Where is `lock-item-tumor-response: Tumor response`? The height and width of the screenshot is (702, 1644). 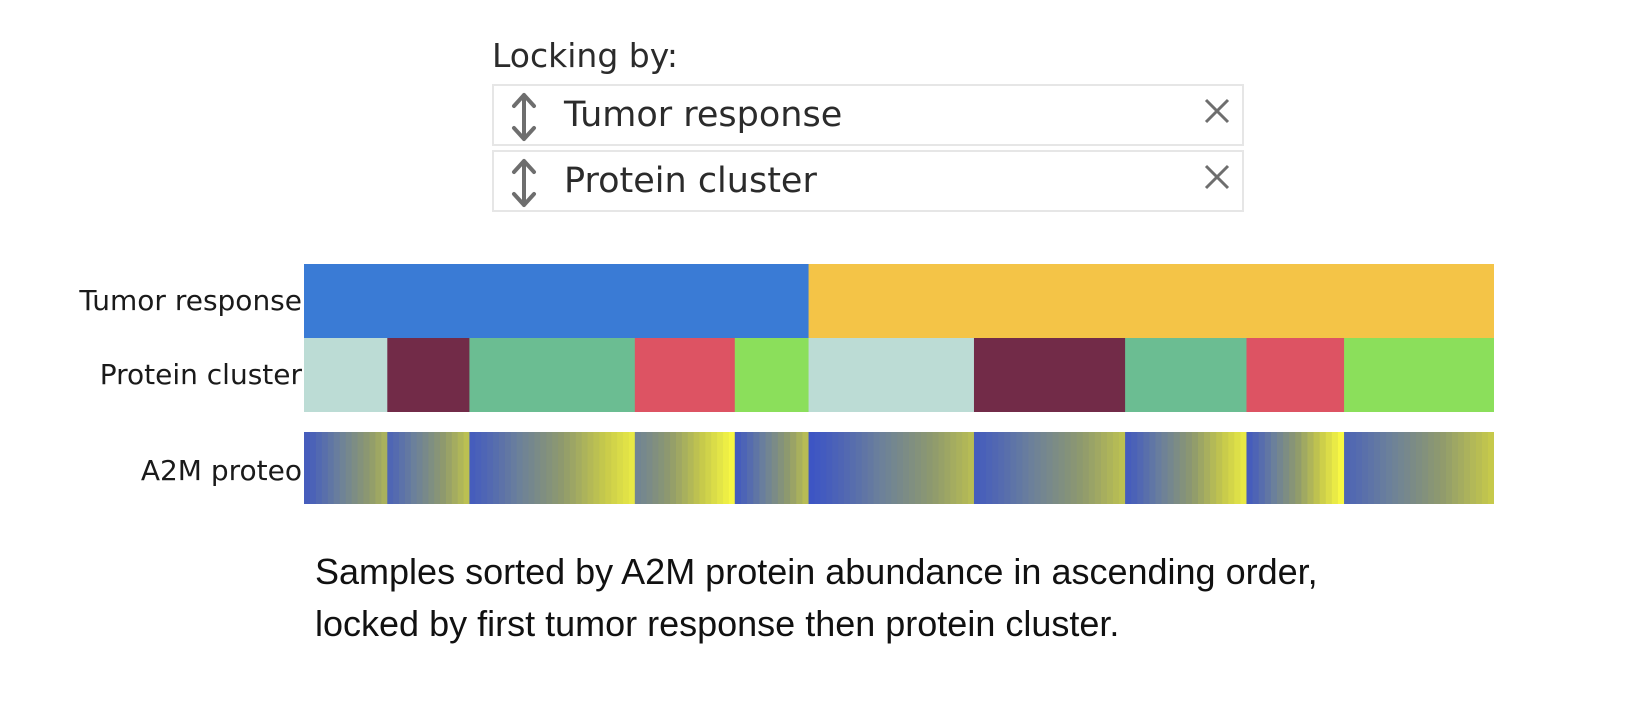 lock-item-tumor-response: Tumor response is located at coordinates (868, 115).